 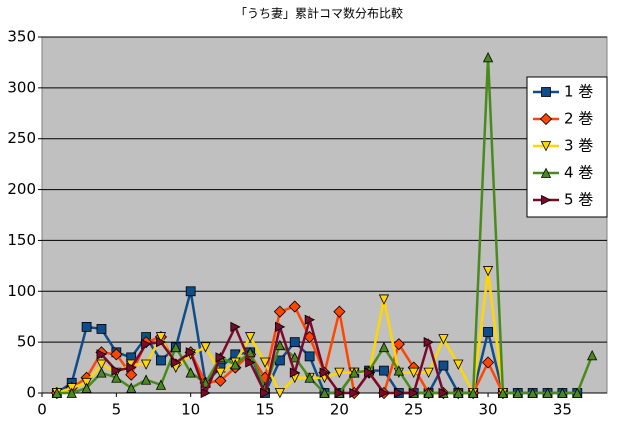 I want to click on y-tick-label: 200, so click(x=21, y=189).